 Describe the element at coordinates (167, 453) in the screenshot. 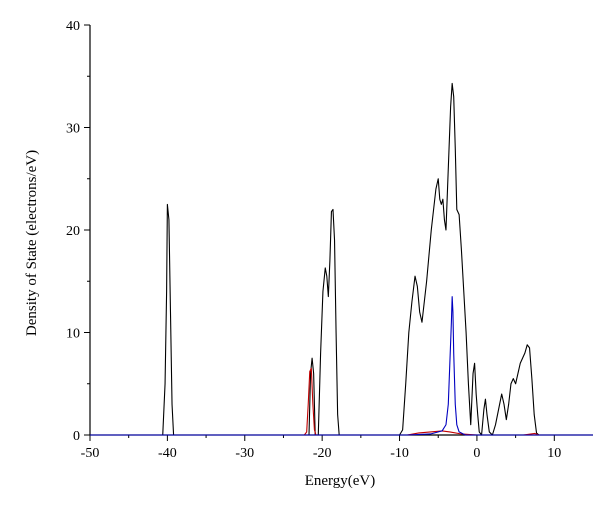

I see `x-tick-label: -40` at that location.